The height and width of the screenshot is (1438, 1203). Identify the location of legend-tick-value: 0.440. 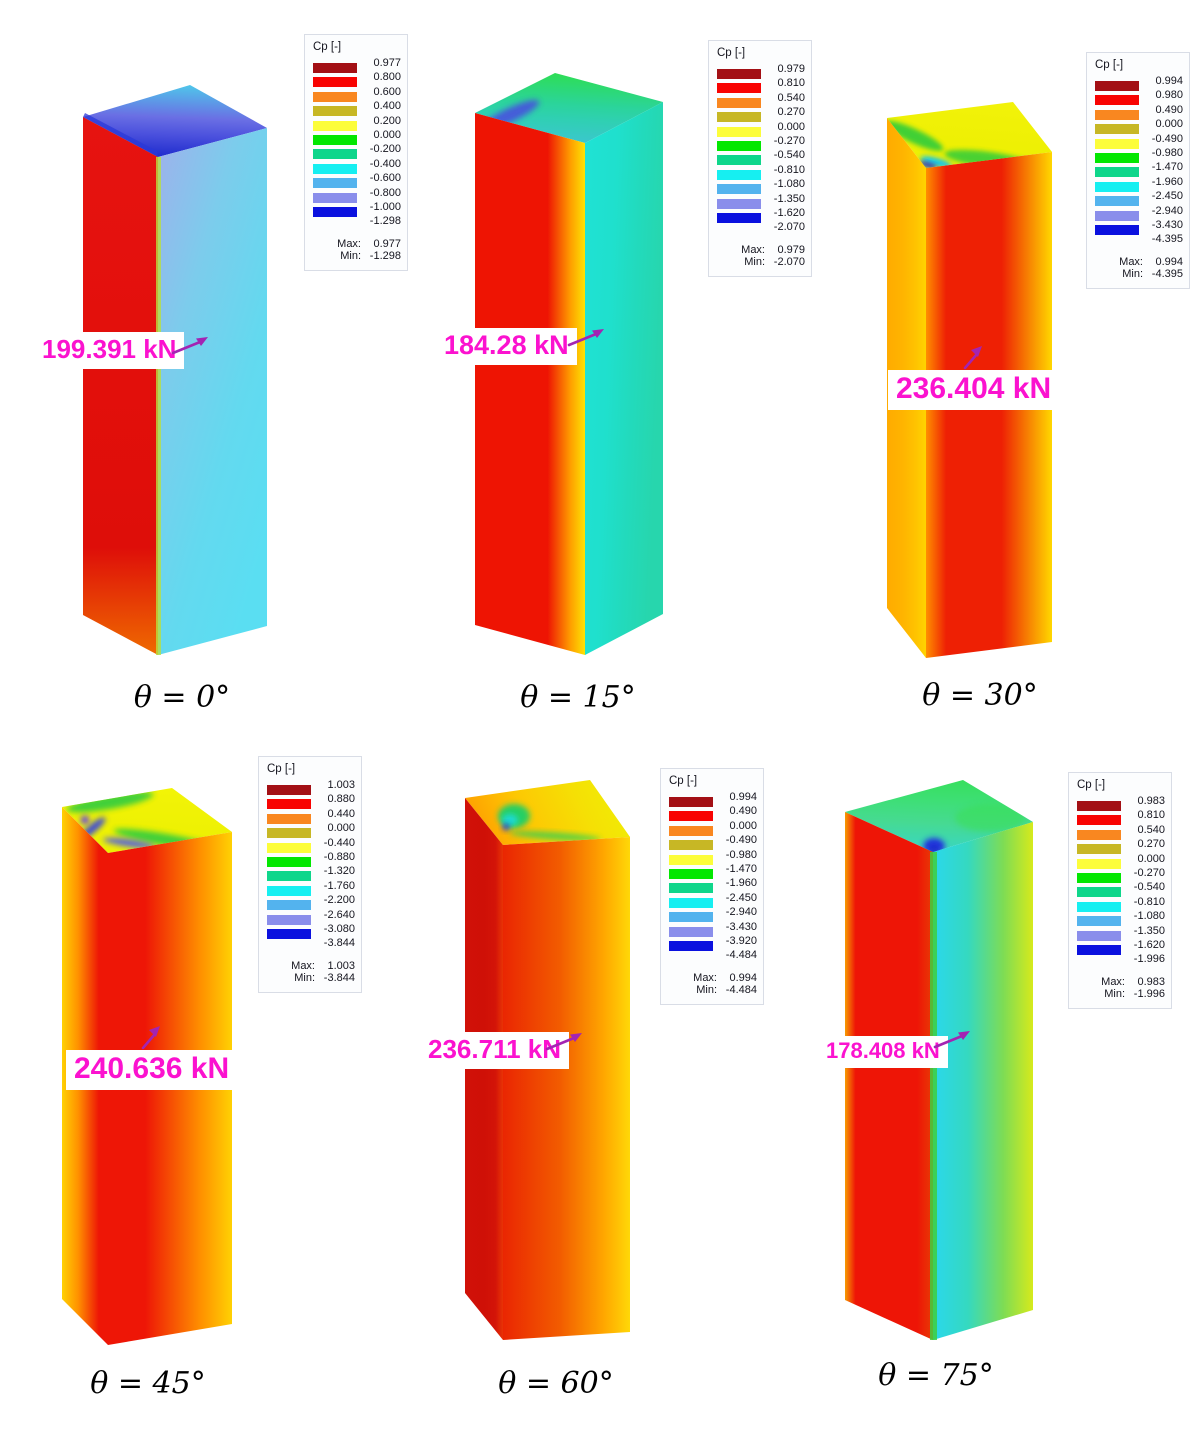
(341, 813).